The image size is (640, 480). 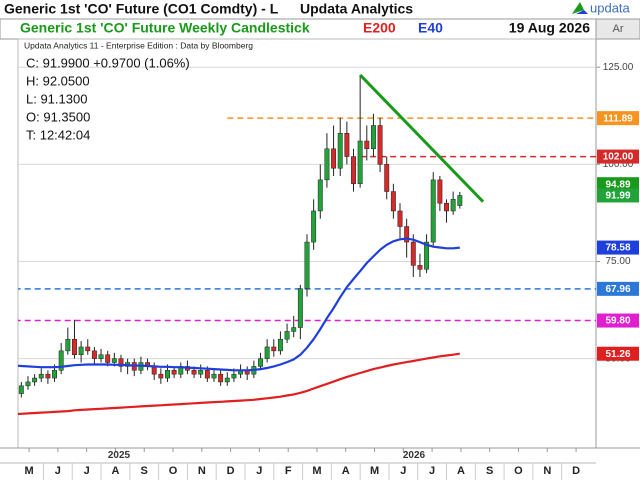 What do you see at coordinates (141, 9) in the screenshot?
I see `window-title: Generic 1st 'CO' Future (CO1 Comdty) - L` at bounding box center [141, 9].